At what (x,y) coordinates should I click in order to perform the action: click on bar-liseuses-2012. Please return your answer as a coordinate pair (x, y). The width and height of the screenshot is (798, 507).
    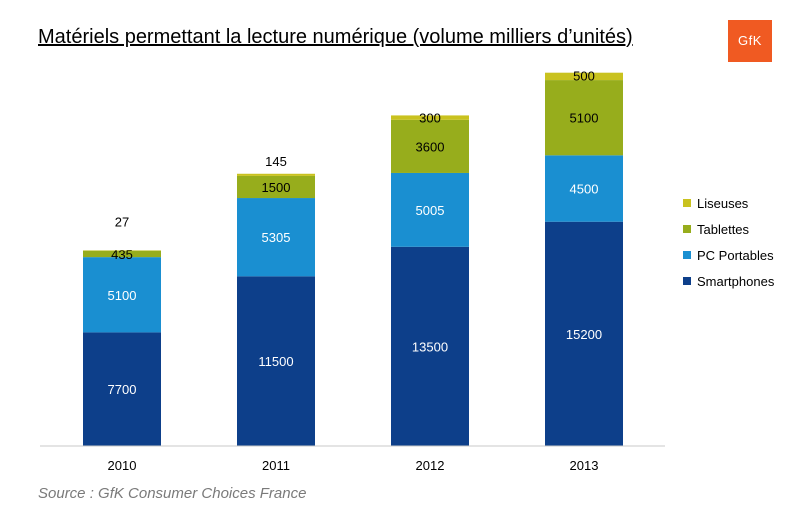
    Looking at the image, I should click on (430, 117).